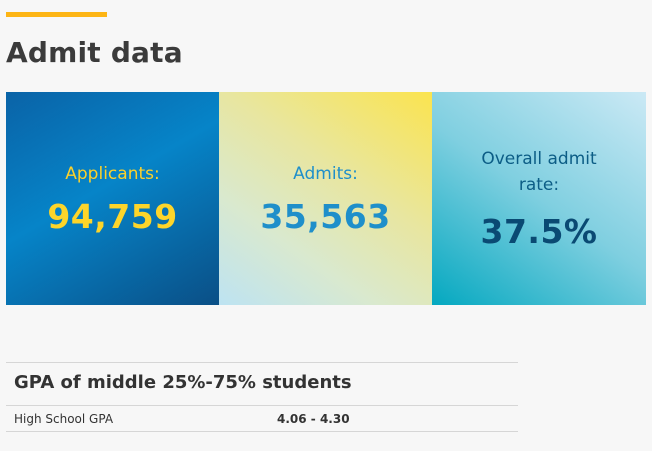 The image size is (652, 451). I want to click on admit-rate-value: 37.5%, so click(539, 231).